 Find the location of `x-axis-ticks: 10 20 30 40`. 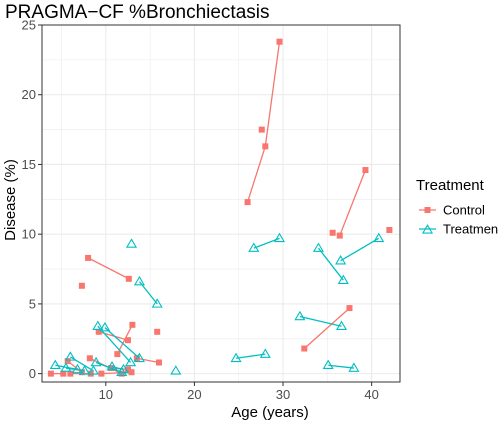

x-axis-ticks: 10 20 30 40 is located at coordinates (239, 392).